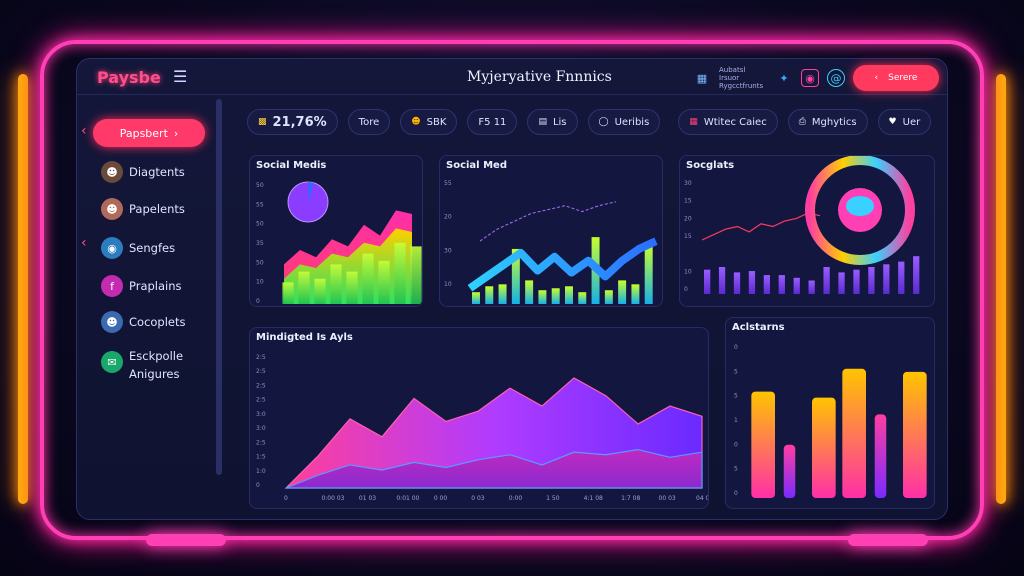 The width and height of the screenshot is (1024, 576). What do you see at coordinates (1001, 289) in the screenshot?
I see `right-neon-bar` at bounding box center [1001, 289].